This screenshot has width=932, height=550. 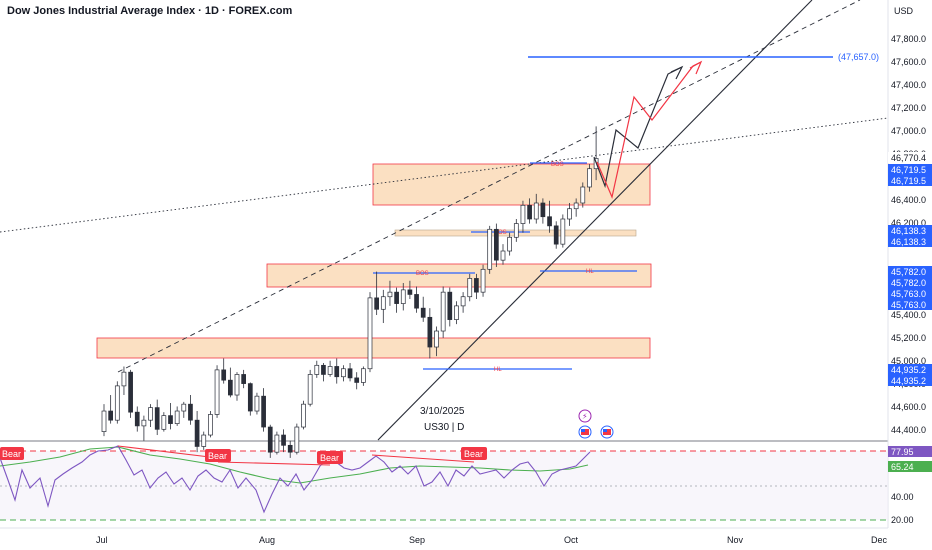 I want to click on demand-zone-middle, so click(x=459, y=275).